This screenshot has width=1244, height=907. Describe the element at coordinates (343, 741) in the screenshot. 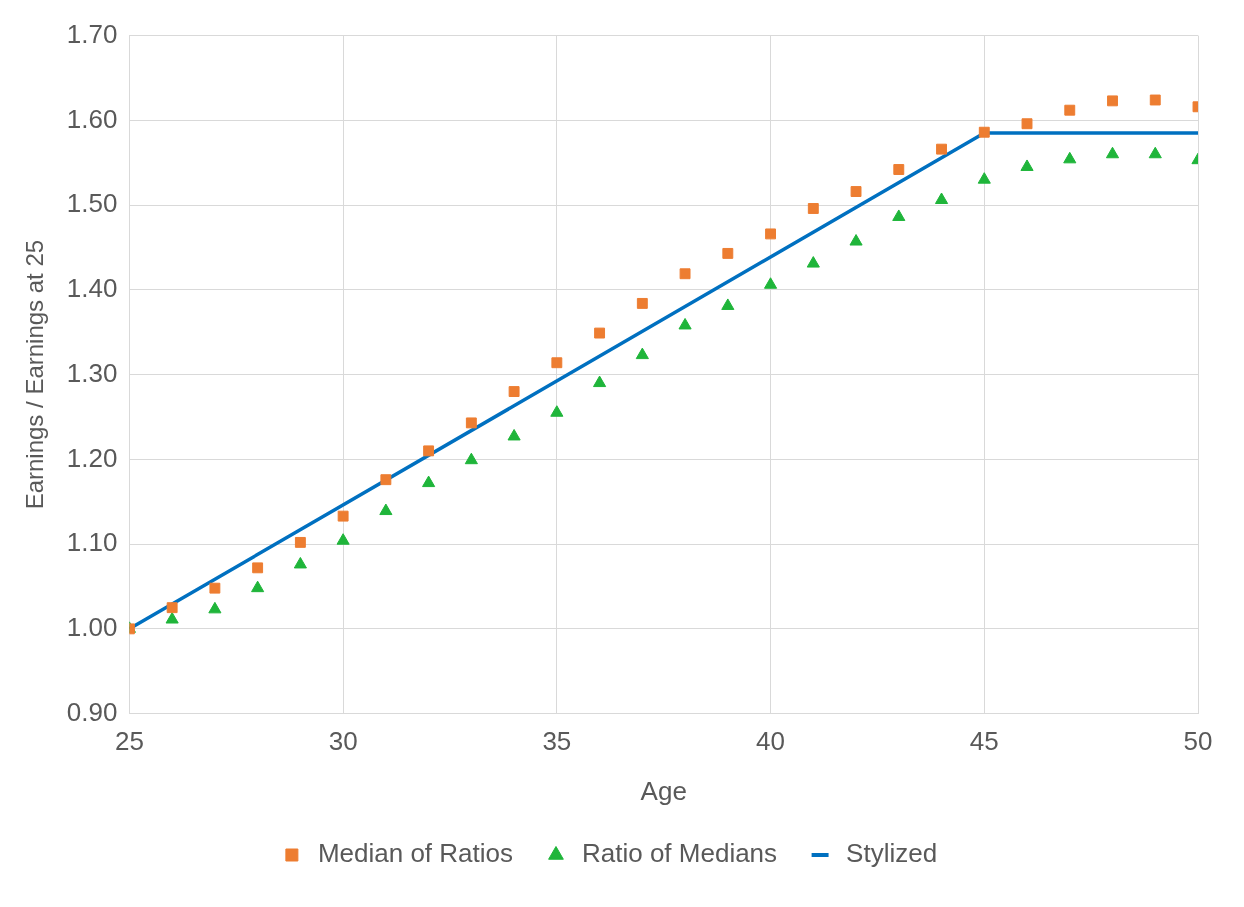

I see `x-tick-label: 30` at that location.